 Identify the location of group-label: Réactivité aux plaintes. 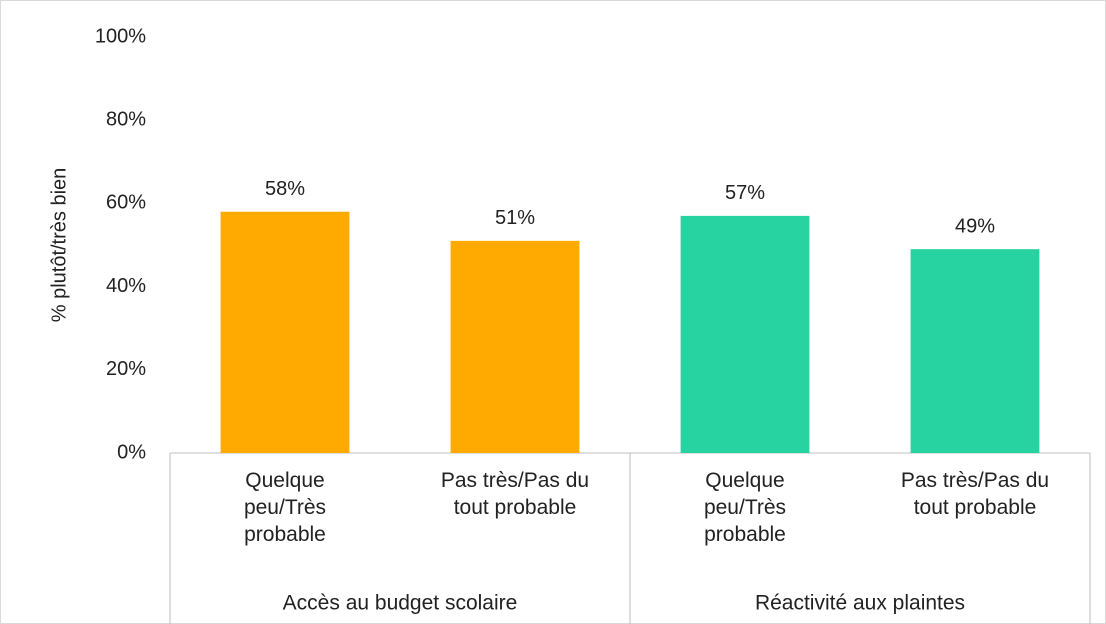
(860, 603).